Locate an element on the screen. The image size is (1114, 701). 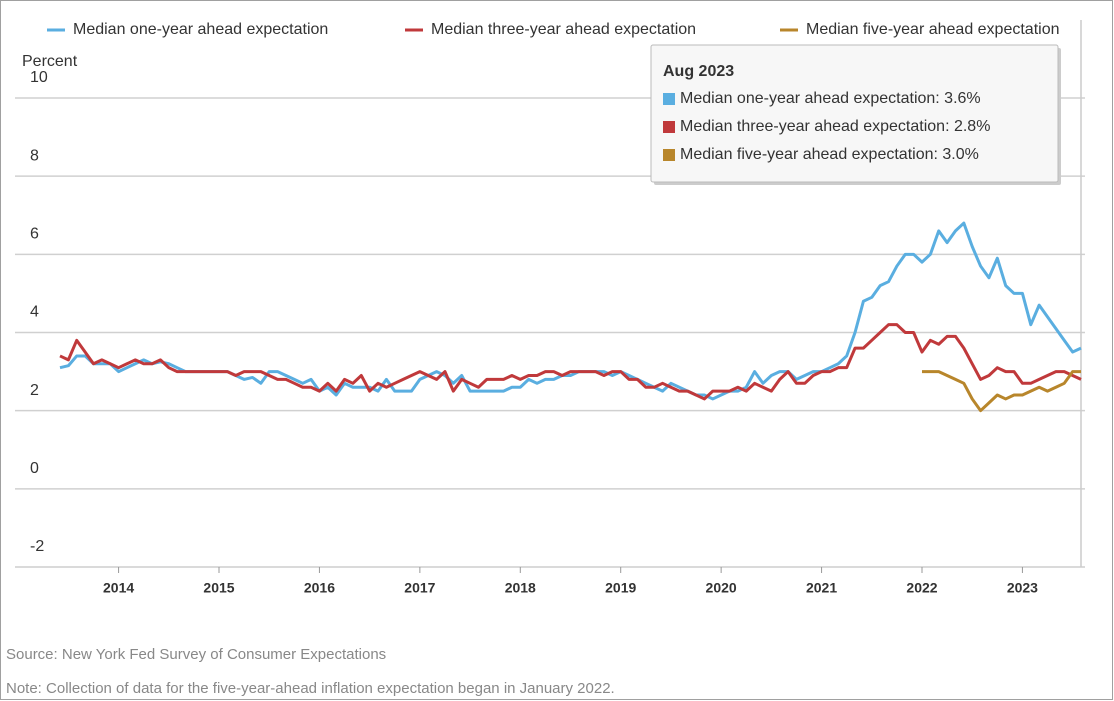
tooltip-row: Median five-year ahead expectation: 3.0% is located at coordinates (829, 154).